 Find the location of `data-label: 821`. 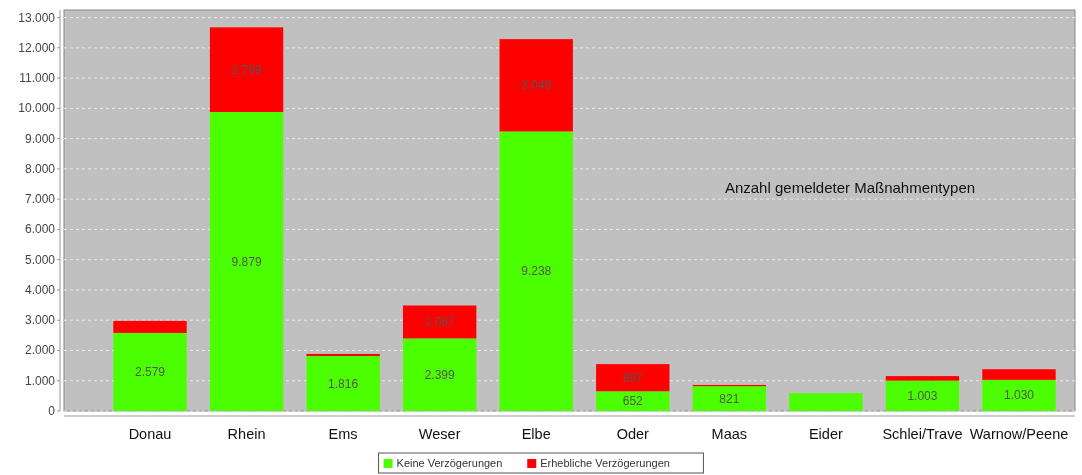

data-label: 821 is located at coordinates (729, 398).